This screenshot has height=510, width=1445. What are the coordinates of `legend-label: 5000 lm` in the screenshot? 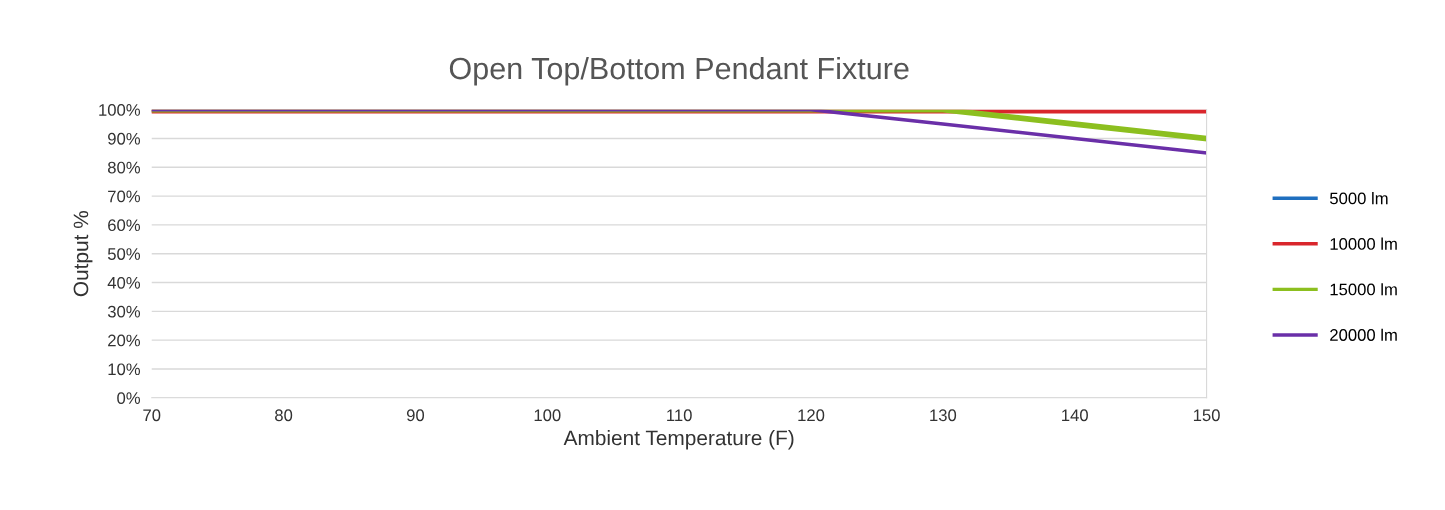 It's located at (1358, 198).